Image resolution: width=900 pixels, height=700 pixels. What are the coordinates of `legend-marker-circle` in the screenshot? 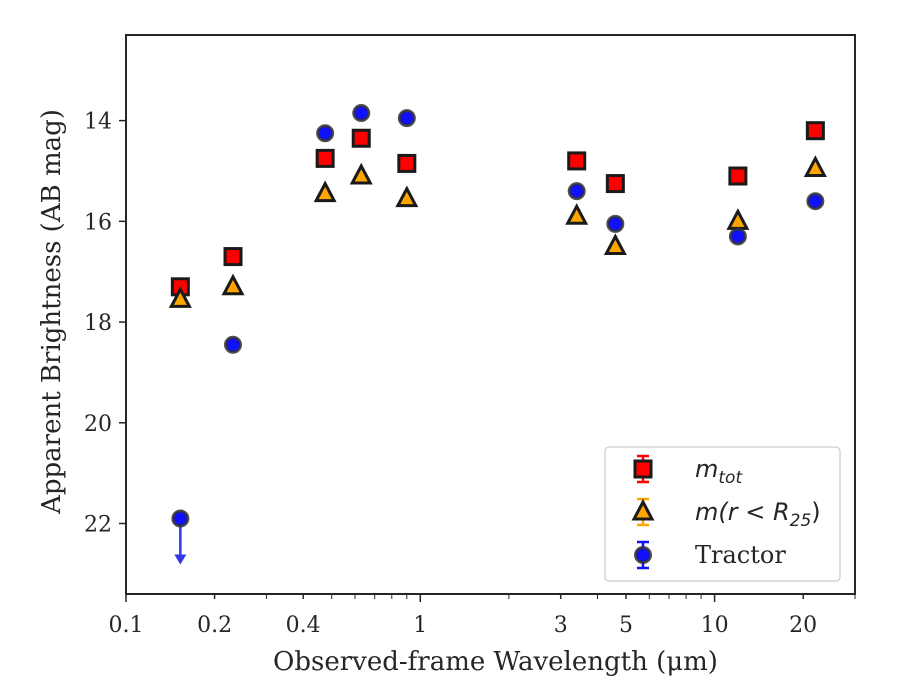 It's located at (643, 555).